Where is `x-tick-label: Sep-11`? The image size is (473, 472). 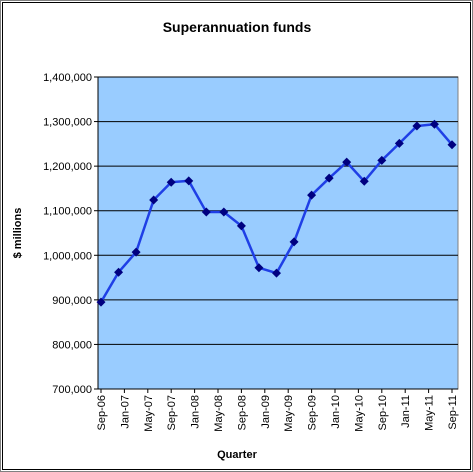 x-tick-label: Sep-11 is located at coordinates (453, 412).